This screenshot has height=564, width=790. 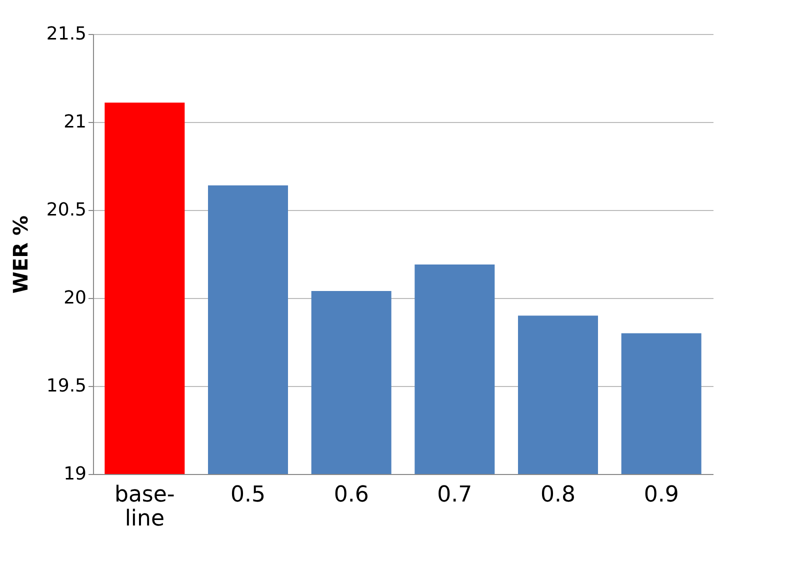 What do you see at coordinates (75, 474) in the screenshot?
I see `y-tick-label: 19` at bounding box center [75, 474].